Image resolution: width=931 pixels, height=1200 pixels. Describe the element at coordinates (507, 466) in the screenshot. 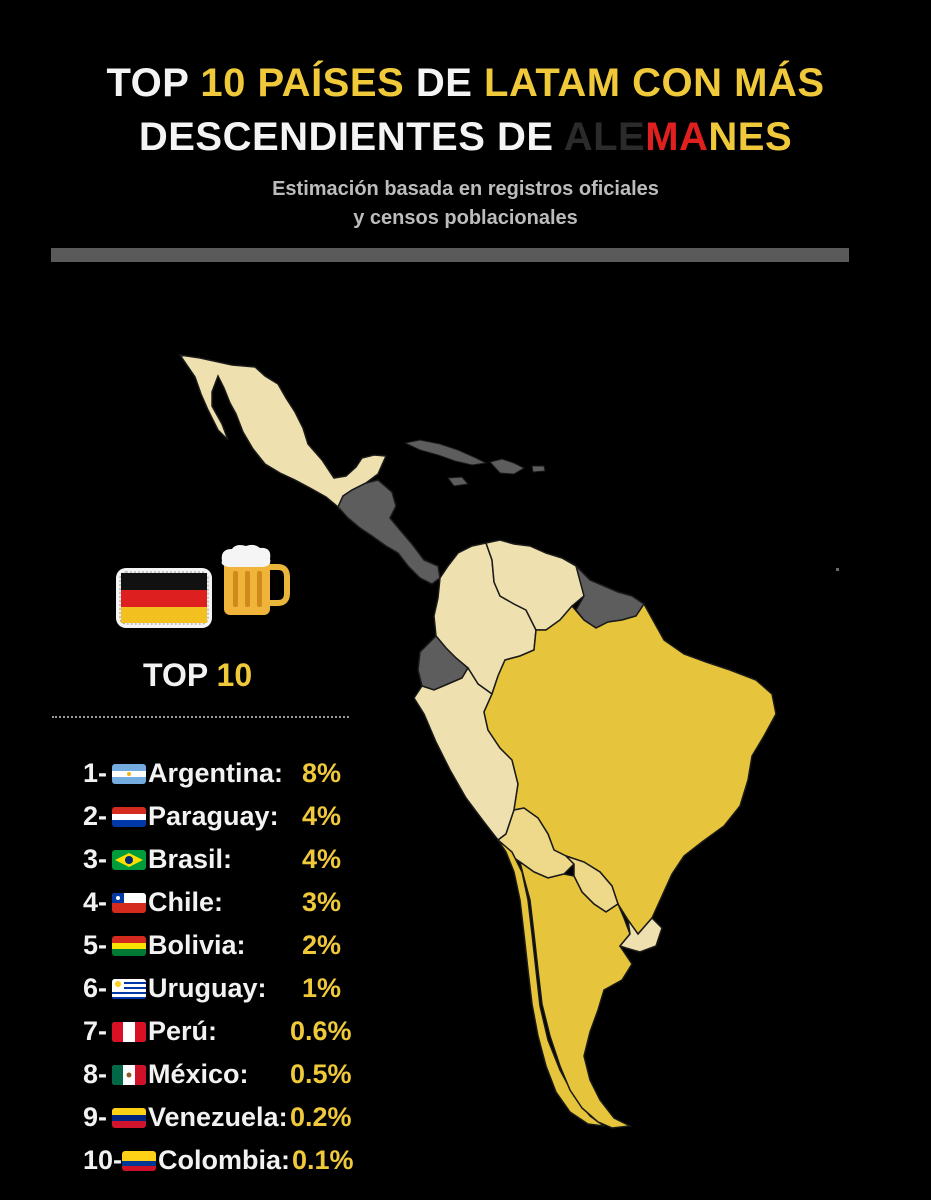

I see `map-hispaniola` at that location.